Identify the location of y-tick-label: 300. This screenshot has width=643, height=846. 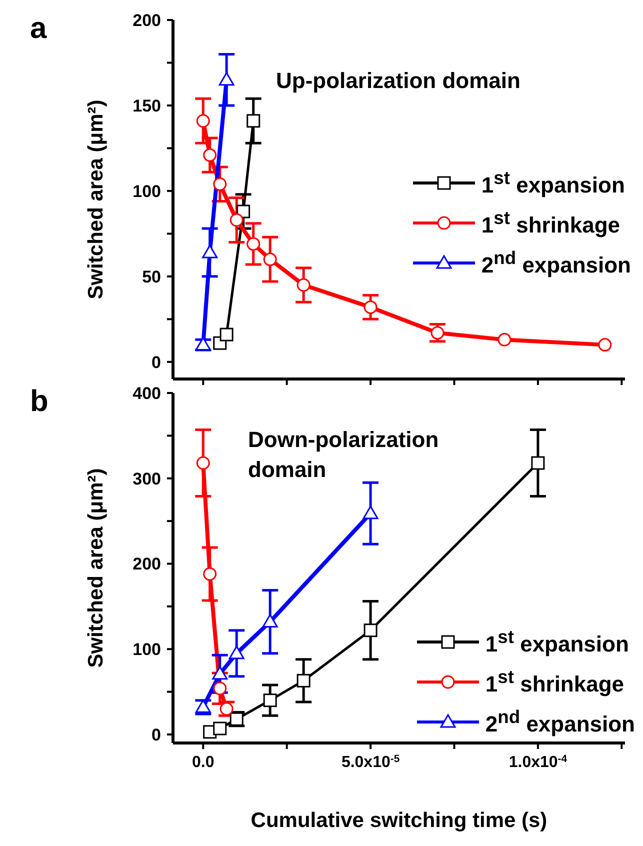
(146, 478).